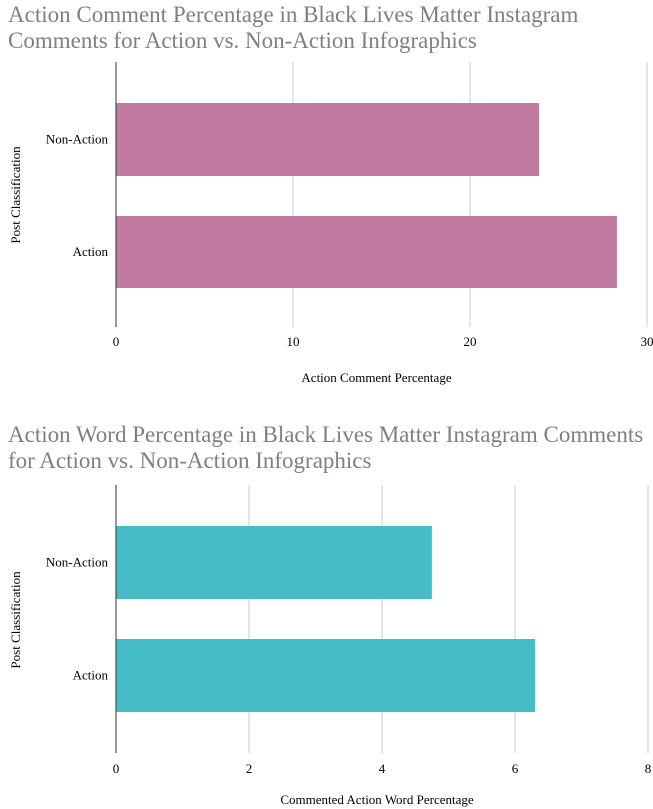  Describe the element at coordinates (376, 377) in the screenshot. I see `x-axis-title: Action Comment Percentage` at that location.